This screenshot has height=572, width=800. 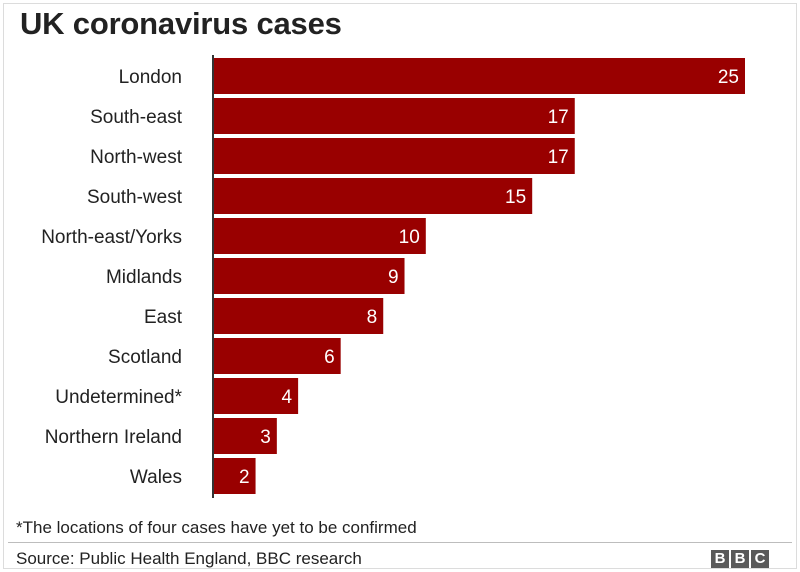 I want to click on category-label: Wales, so click(x=156, y=477).